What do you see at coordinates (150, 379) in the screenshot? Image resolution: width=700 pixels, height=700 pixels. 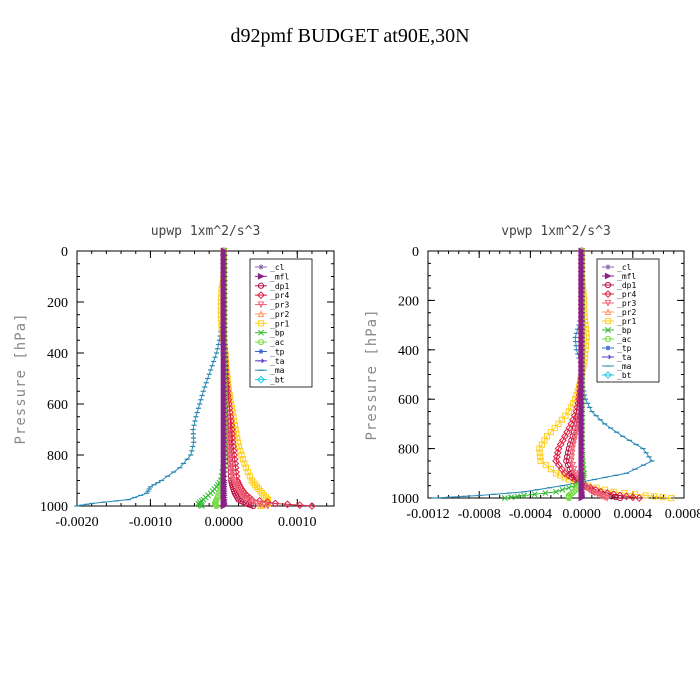 I see `series-line-ma` at bounding box center [150, 379].